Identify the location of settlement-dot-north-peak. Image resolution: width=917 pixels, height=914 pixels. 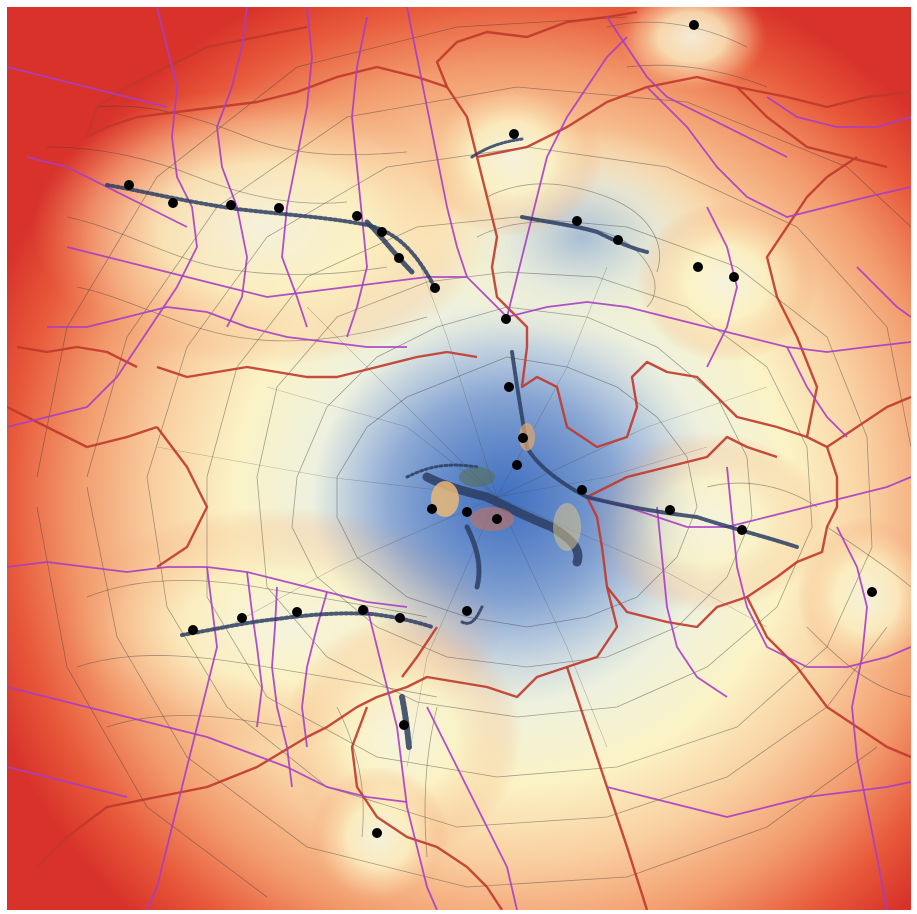
(694, 25).